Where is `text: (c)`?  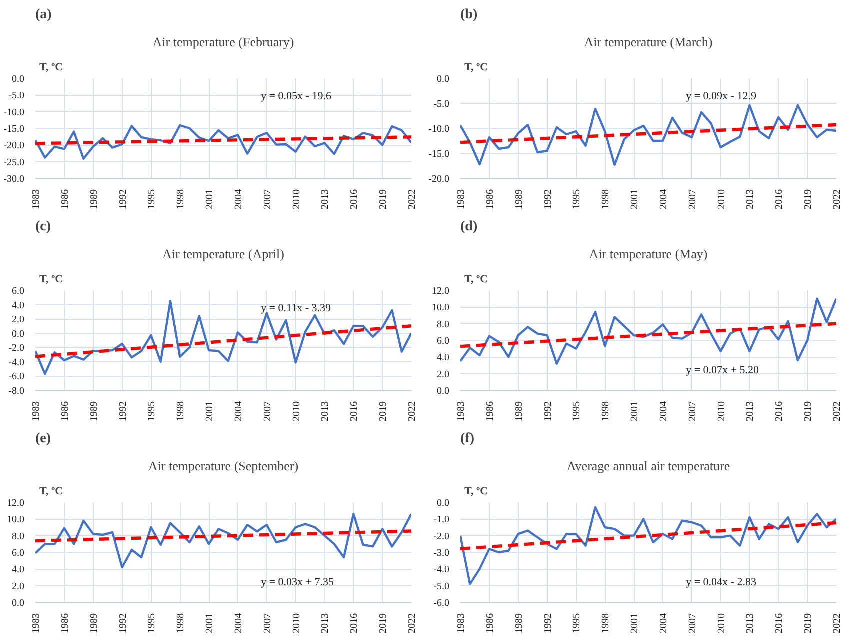
text: (c) is located at coordinates (44, 227).